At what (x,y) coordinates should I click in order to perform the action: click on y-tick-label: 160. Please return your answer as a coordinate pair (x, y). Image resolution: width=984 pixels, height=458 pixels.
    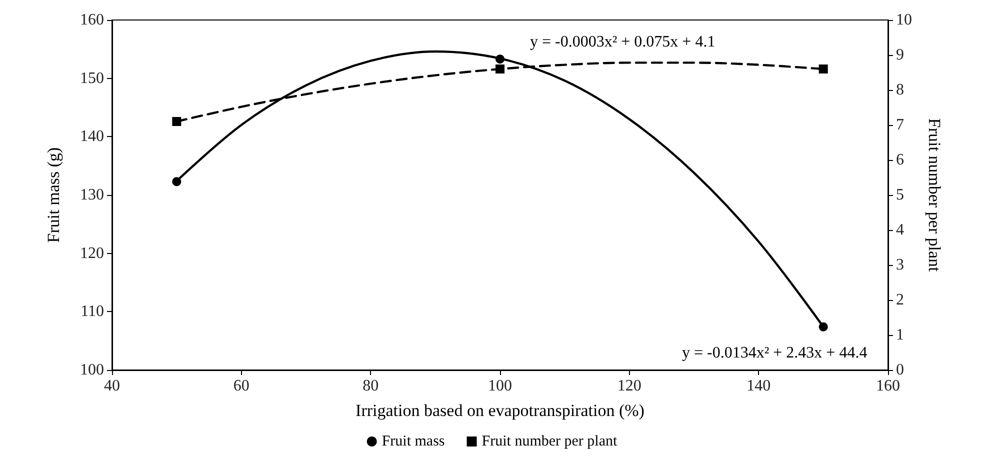
    Looking at the image, I should click on (92, 20).